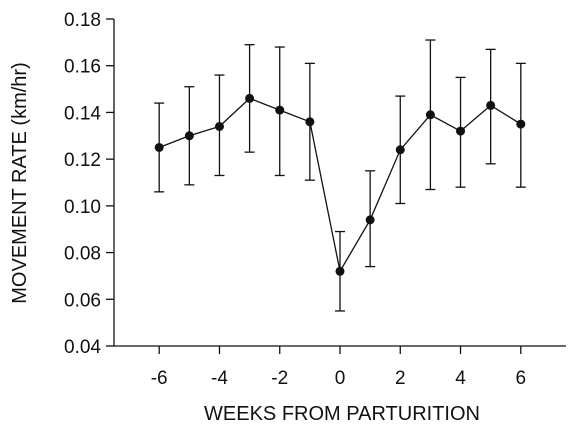 The image size is (569, 427). I want to click on x-tick-label: -2, so click(279, 378).